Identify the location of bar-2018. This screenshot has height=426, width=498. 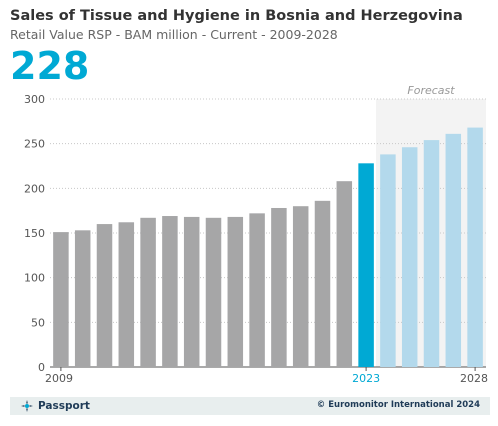
(257, 290).